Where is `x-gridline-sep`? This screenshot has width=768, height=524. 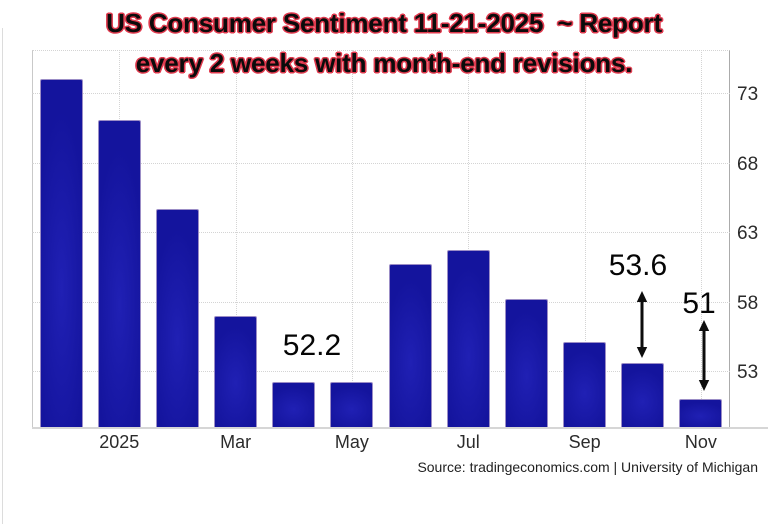 x-gridline-sep is located at coordinates (585, 238).